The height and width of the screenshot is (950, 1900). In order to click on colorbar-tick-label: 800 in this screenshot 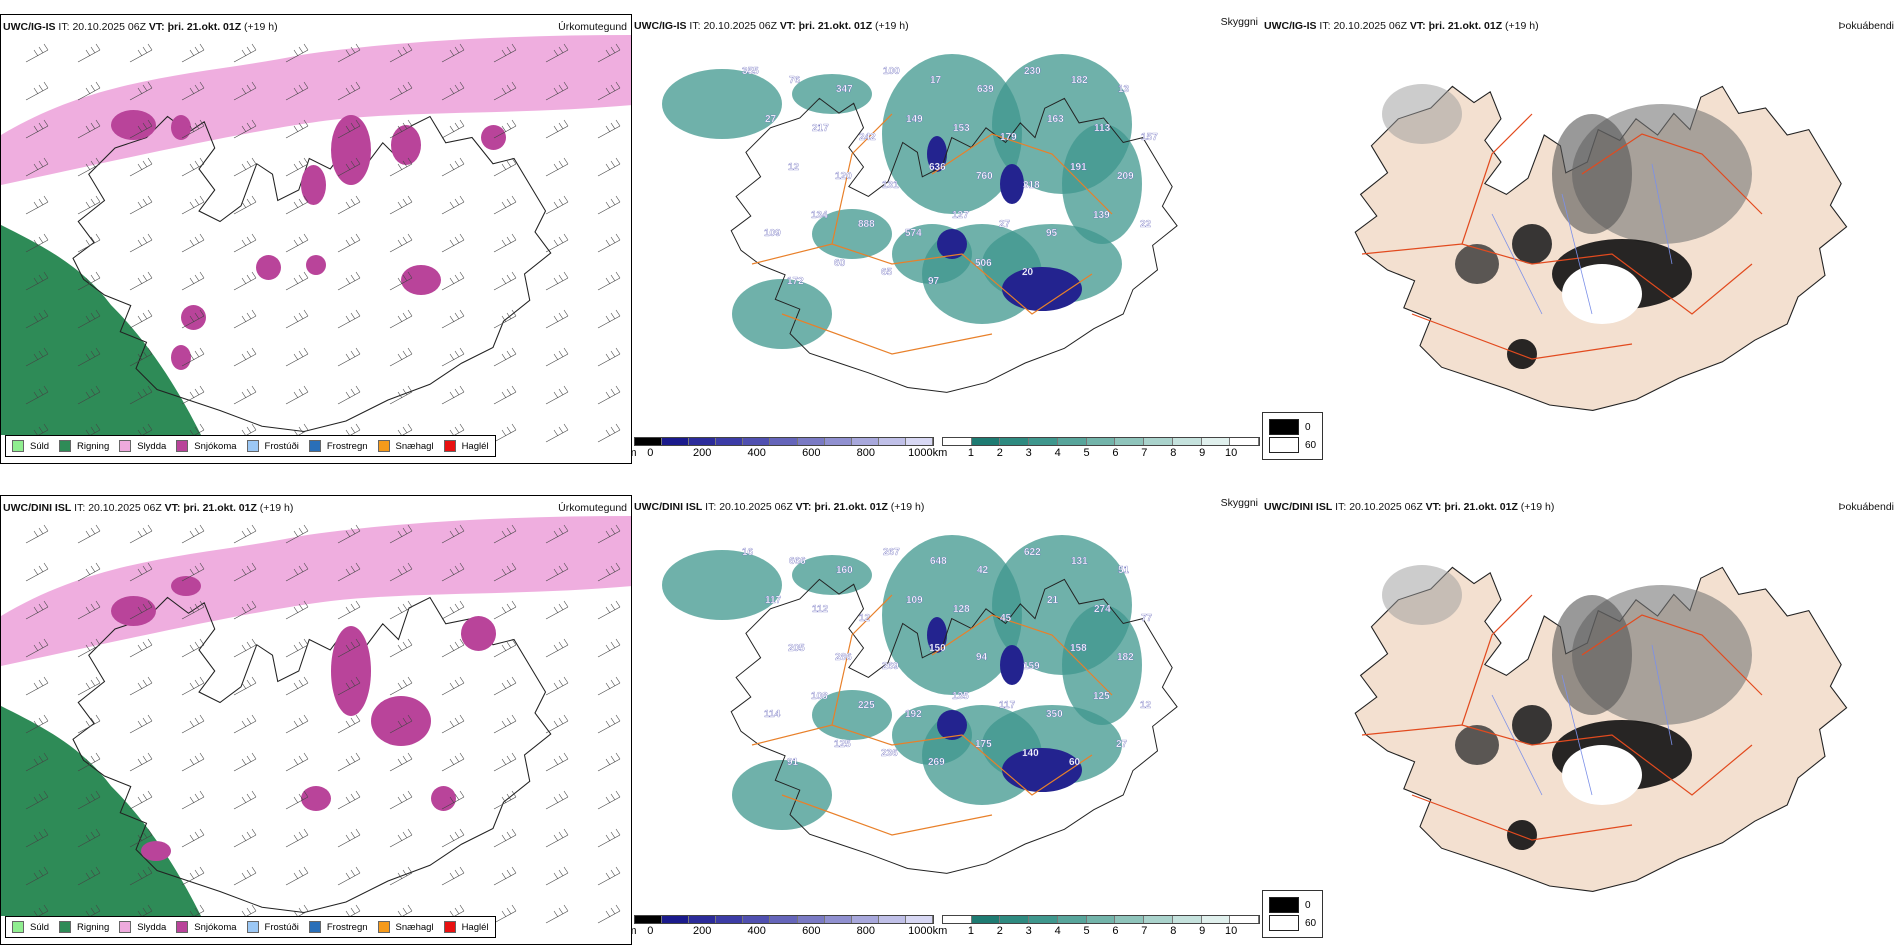, I will do `click(865, 931)`.